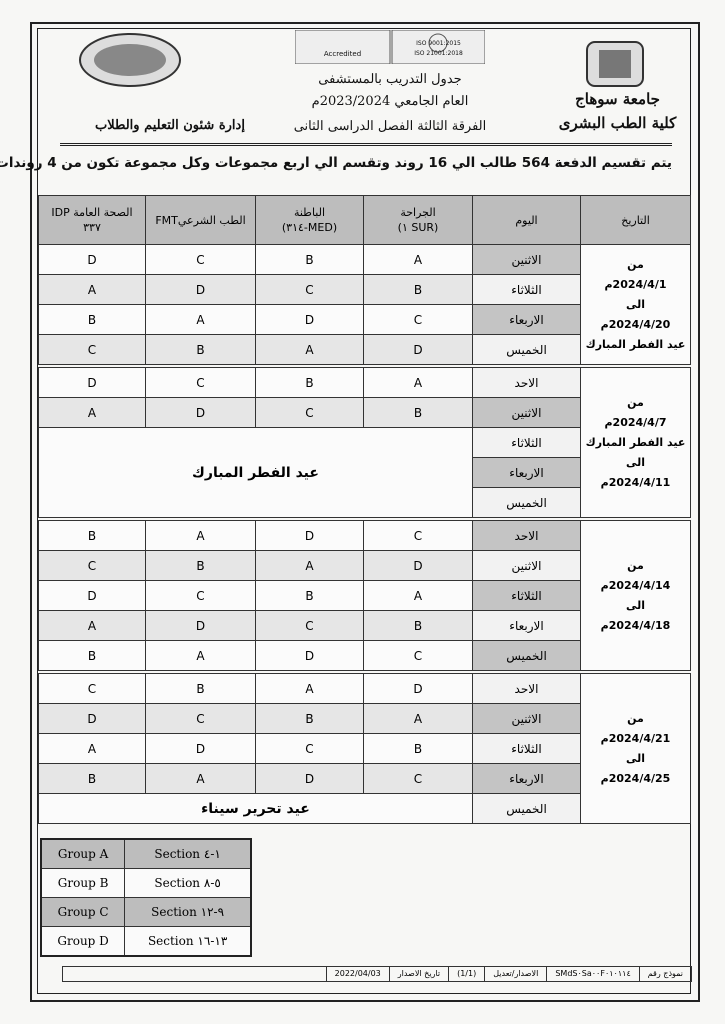 Image resolution: width=725 pixels, height=1024 pixels. What do you see at coordinates (617, 123) in the screenshot?
I see `faculty: كلية الطب البشرى` at bounding box center [617, 123].